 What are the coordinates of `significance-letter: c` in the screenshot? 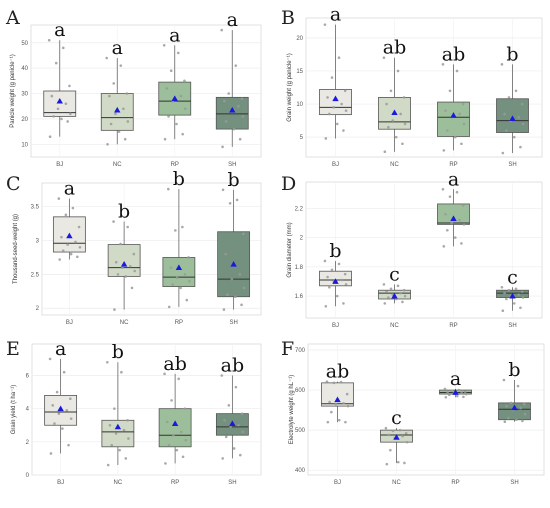 It's located at (394, 274).